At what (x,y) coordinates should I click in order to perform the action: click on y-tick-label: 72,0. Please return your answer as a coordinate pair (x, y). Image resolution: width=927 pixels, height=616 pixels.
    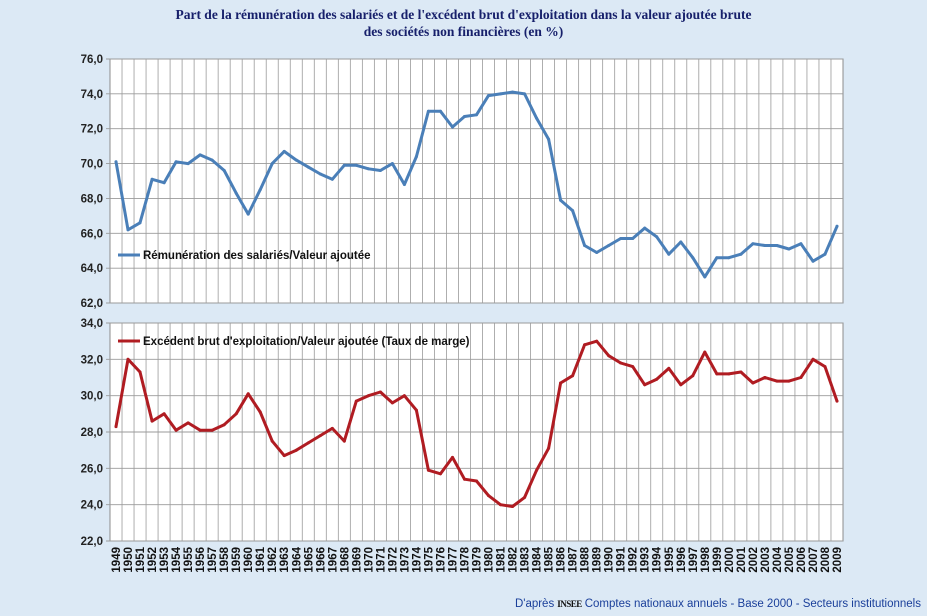
    Looking at the image, I should click on (92, 130).